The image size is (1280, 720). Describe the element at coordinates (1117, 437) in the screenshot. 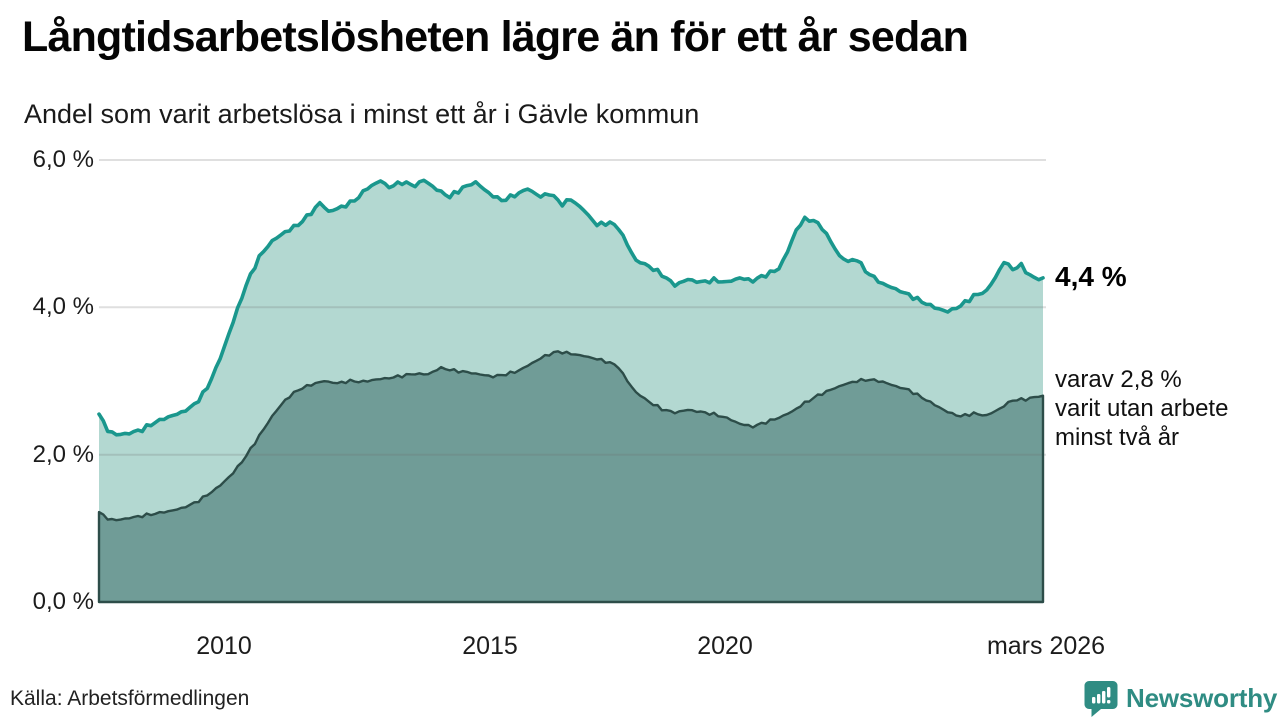

I see `annotation-line: minst två år` at that location.